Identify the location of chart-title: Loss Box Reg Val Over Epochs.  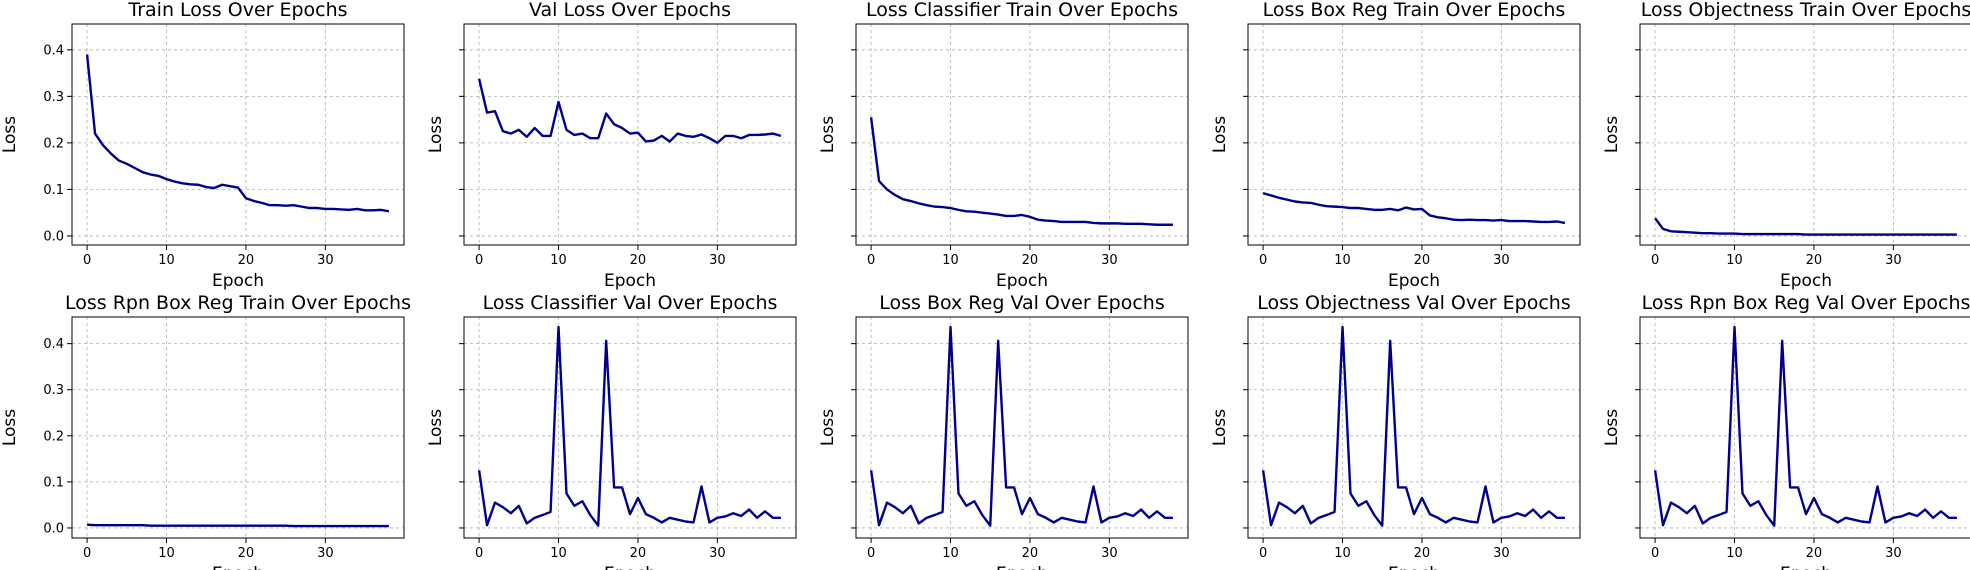
(1022, 303).